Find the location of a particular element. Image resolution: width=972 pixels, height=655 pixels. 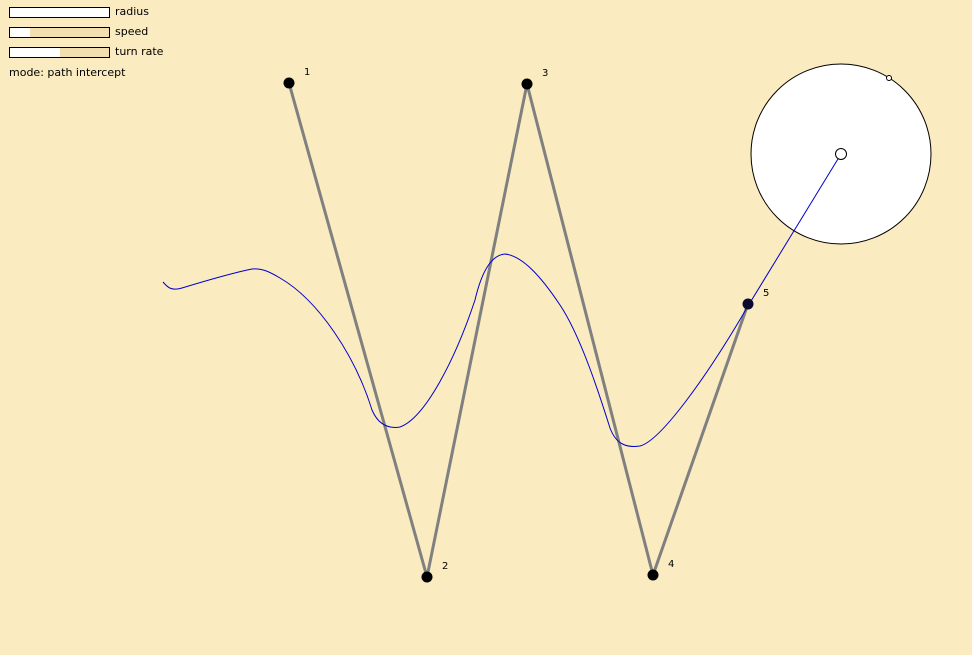

waypoint-label-3: 3 is located at coordinates (545, 73).